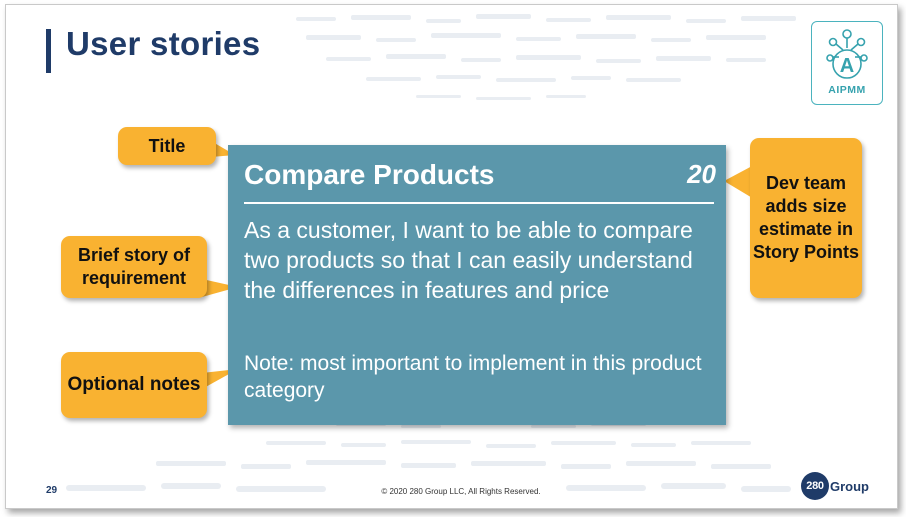 This screenshot has width=906, height=517. I want to click on company-logo-number: 280, so click(815, 486).